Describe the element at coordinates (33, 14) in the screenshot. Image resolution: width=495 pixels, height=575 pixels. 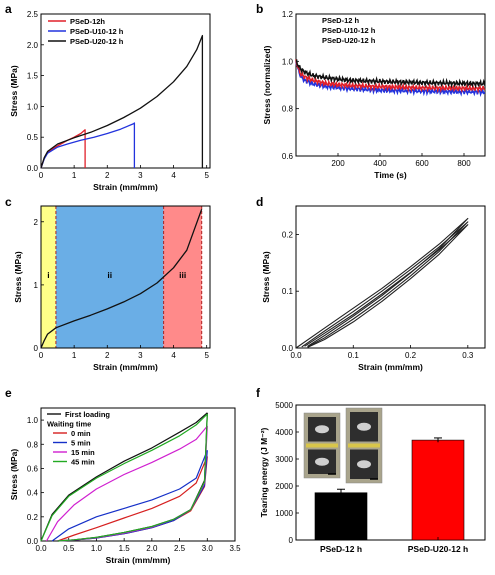
I see `y-tick-label: 2.5` at that location.